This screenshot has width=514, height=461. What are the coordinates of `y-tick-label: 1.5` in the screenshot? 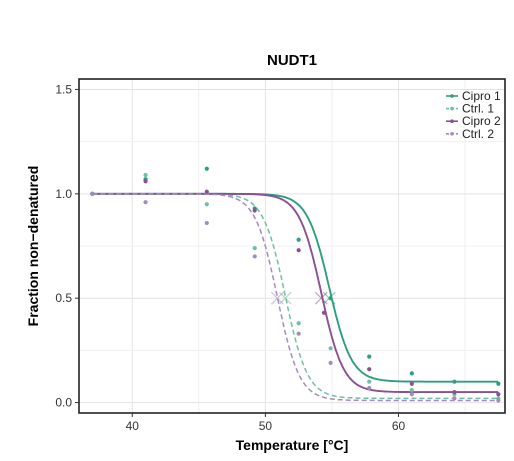 It's located at (63, 89).